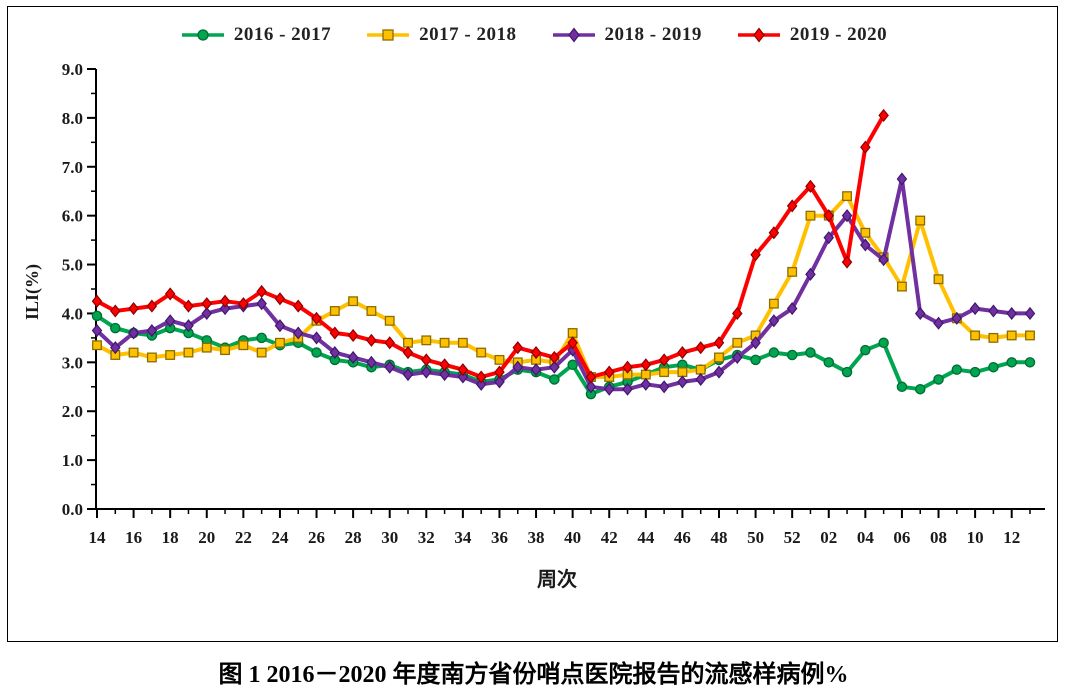  I want to click on x-tick-label: 18, so click(170, 537).